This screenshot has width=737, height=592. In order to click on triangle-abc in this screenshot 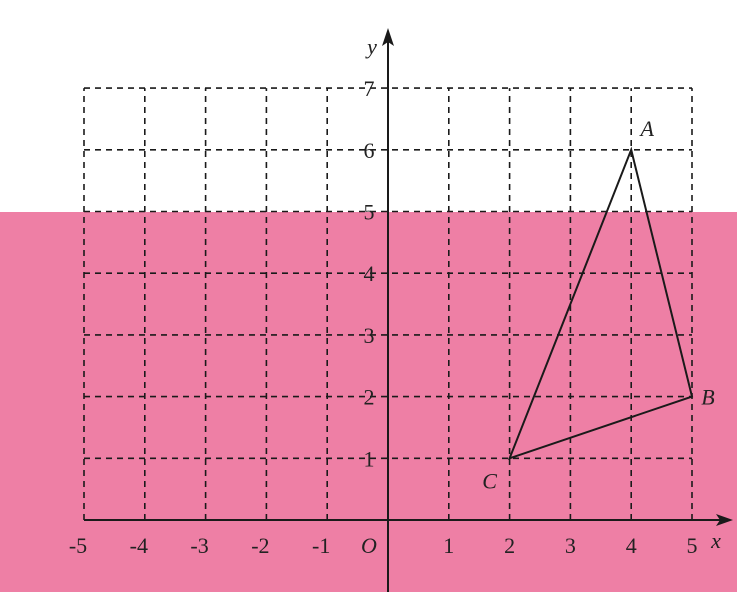, I will do `click(600, 303)`.